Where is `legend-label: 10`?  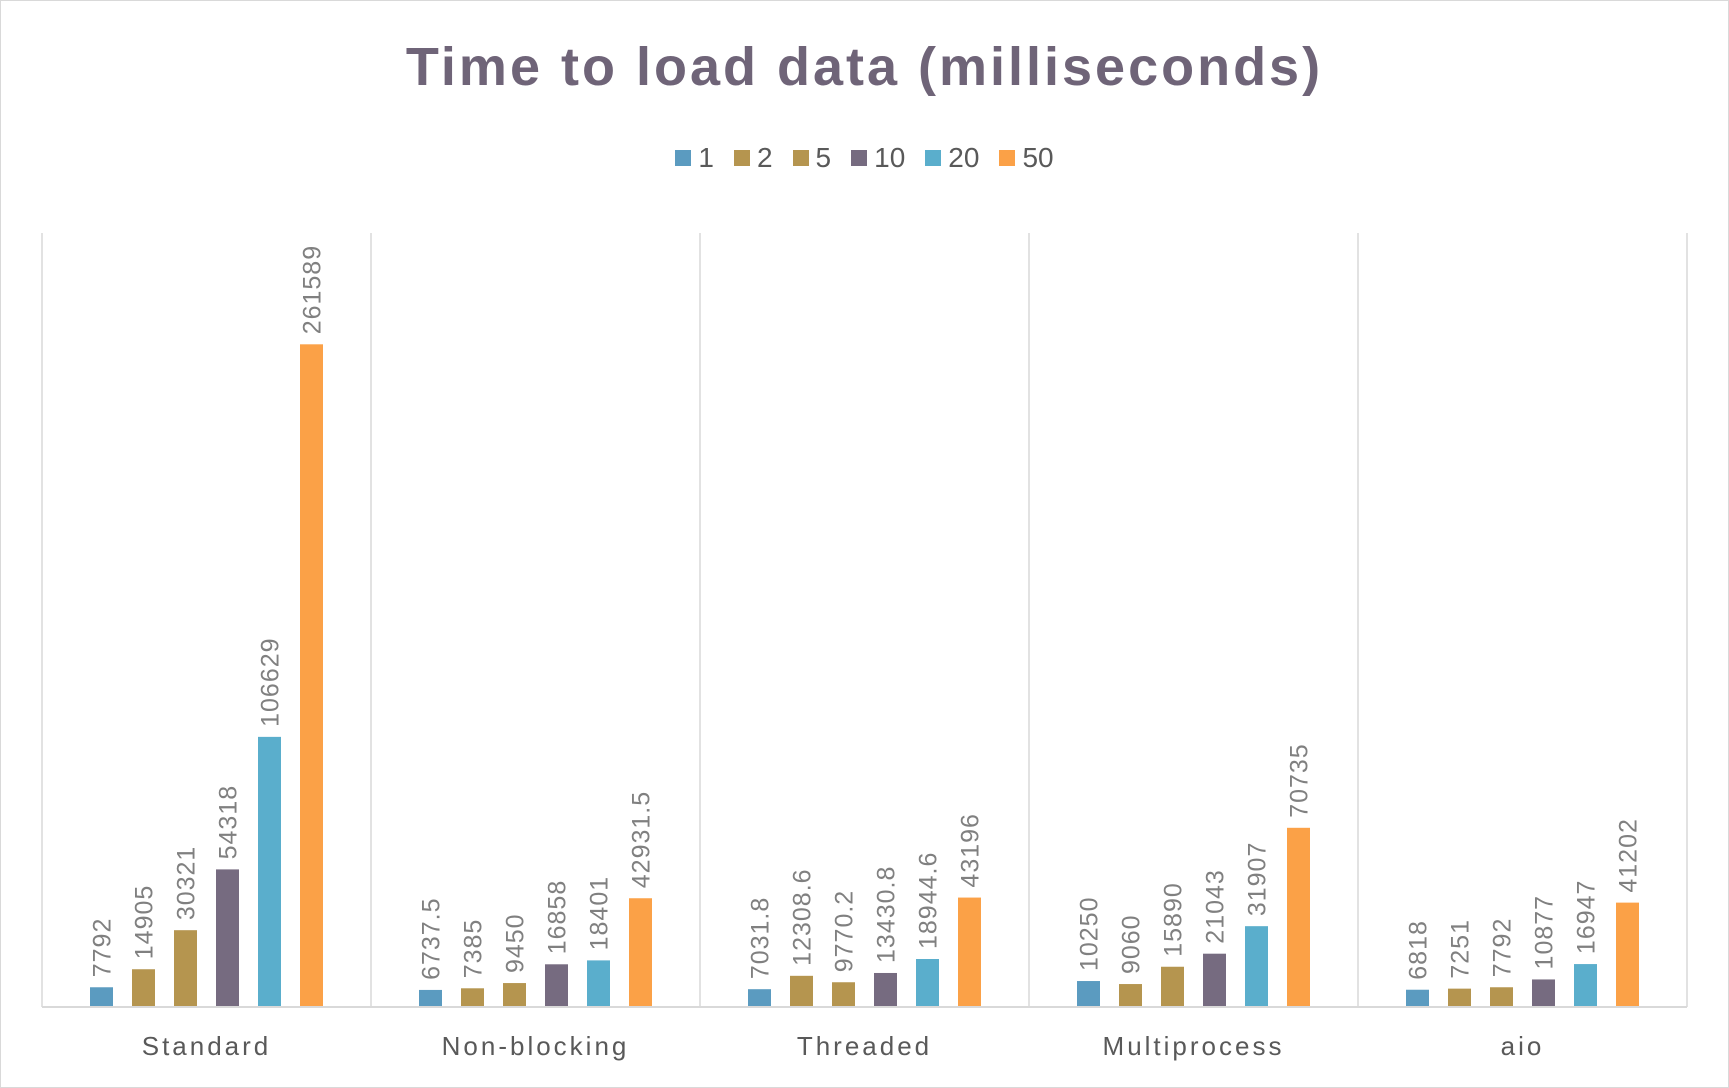 legend-label: 10 is located at coordinates (890, 157).